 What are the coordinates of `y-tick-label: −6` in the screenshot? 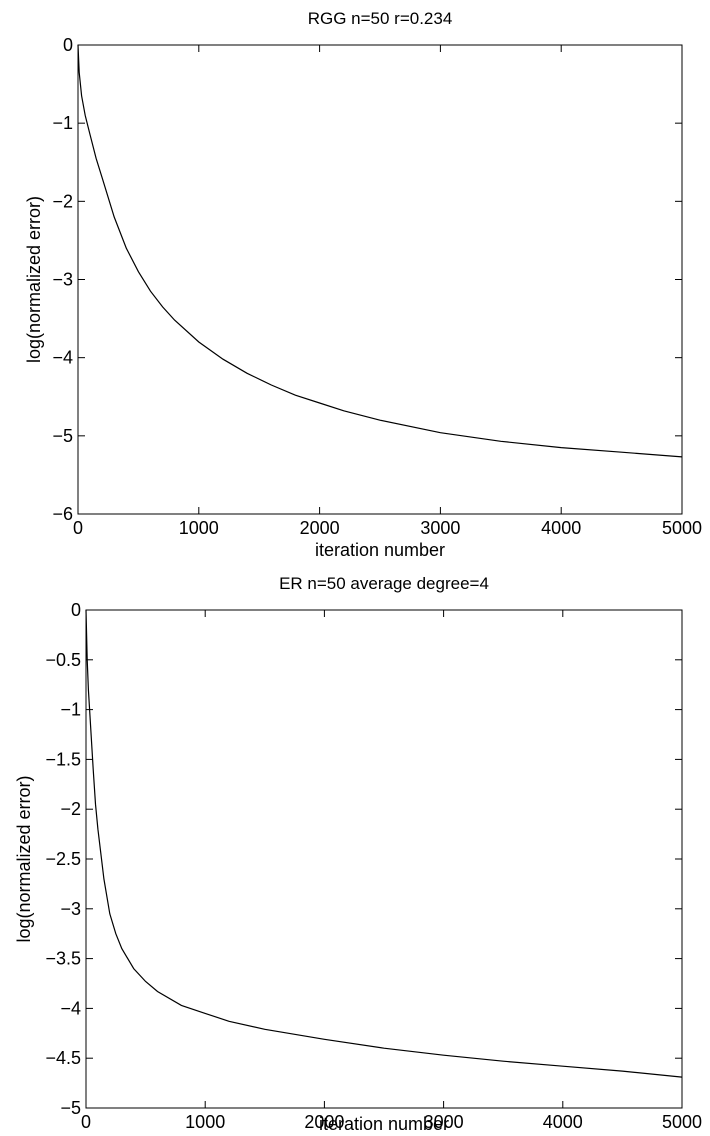 It's located at (62, 514).